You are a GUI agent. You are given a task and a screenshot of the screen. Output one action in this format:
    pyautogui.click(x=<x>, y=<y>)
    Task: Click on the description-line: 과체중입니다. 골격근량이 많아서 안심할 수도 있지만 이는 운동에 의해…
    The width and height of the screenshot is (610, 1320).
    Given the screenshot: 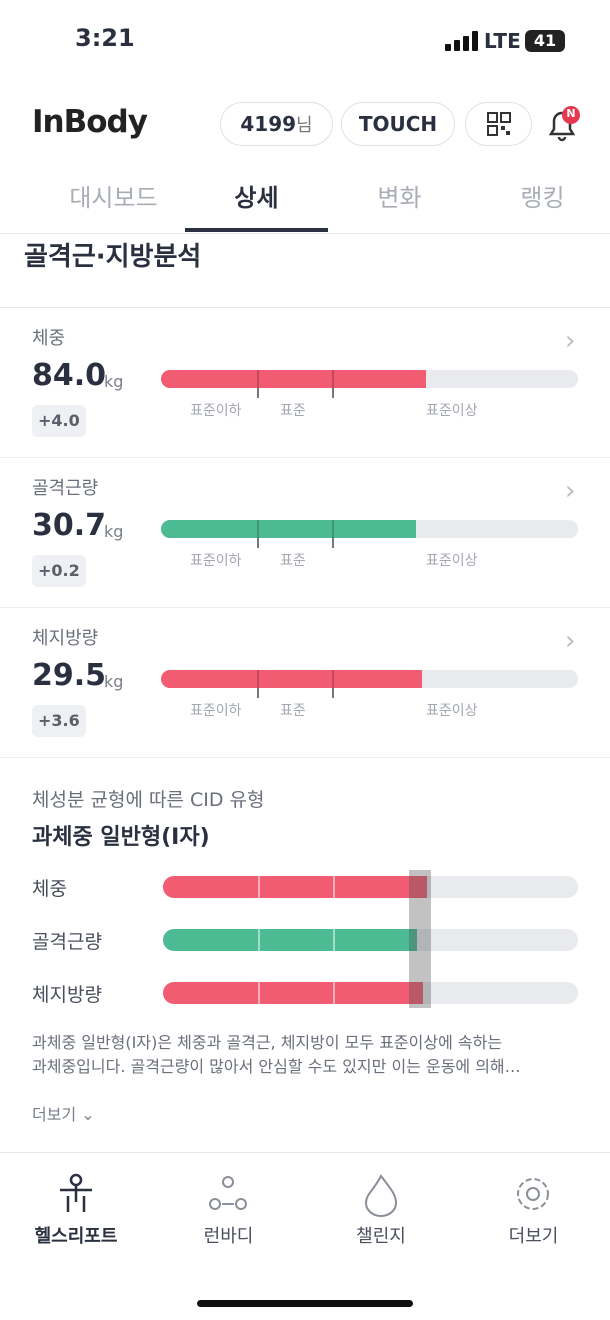 What is the action you would take?
    pyautogui.click(x=276, y=1066)
    